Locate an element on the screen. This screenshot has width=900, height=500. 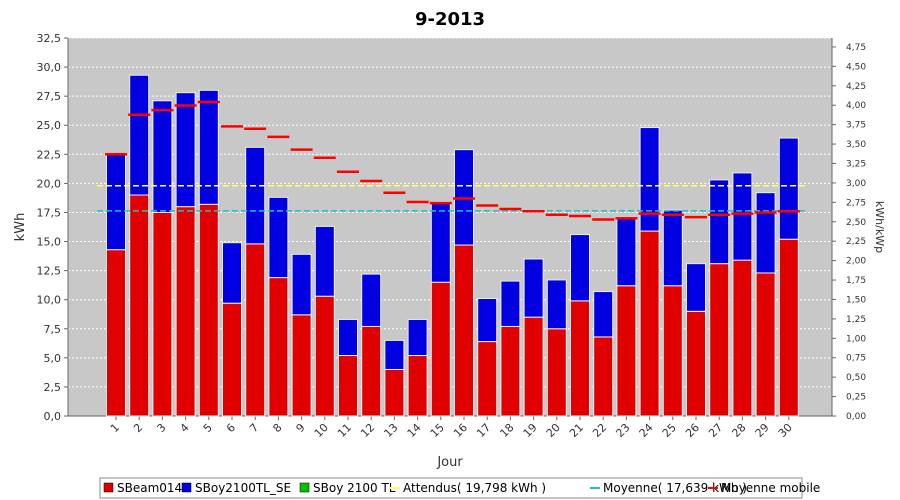
y2-tick-label: 2,75 is located at coordinates (856, 203).